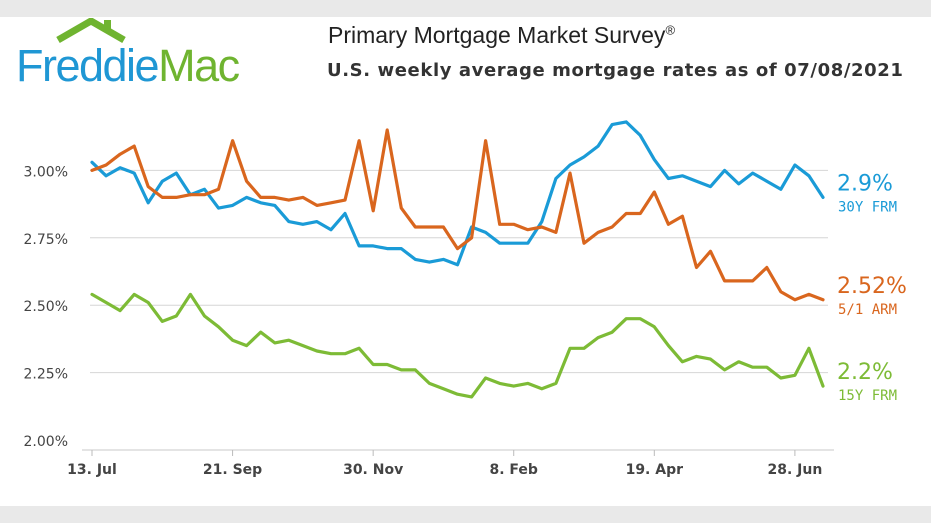 The height and width of the screenshot is (523, 931). What do you see at coordinates (88, 65) in the screenshot?
I see `logo-part-freddie: Freddie` at bounding box center [88, 65].